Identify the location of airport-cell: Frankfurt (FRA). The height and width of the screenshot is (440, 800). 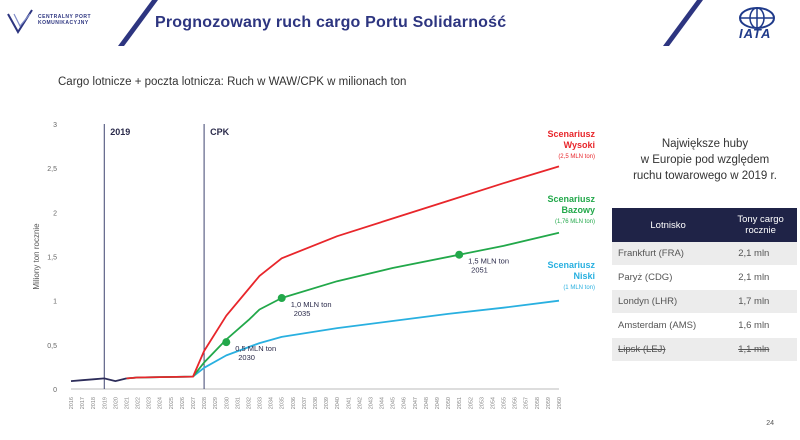
(668, 254).